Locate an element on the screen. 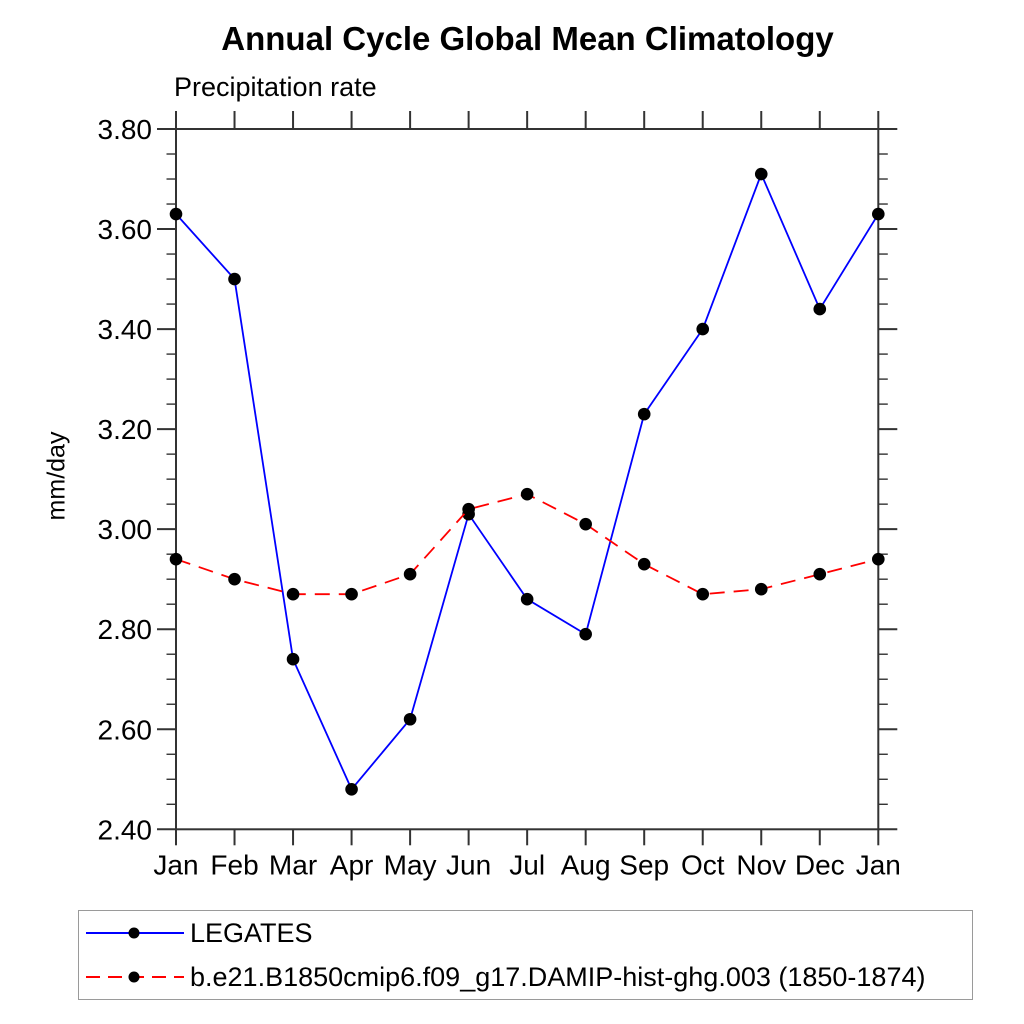 This screenshot has height=1024, width=1024. legend-label-legates: LEGATES is located at coordinates (251, 932).